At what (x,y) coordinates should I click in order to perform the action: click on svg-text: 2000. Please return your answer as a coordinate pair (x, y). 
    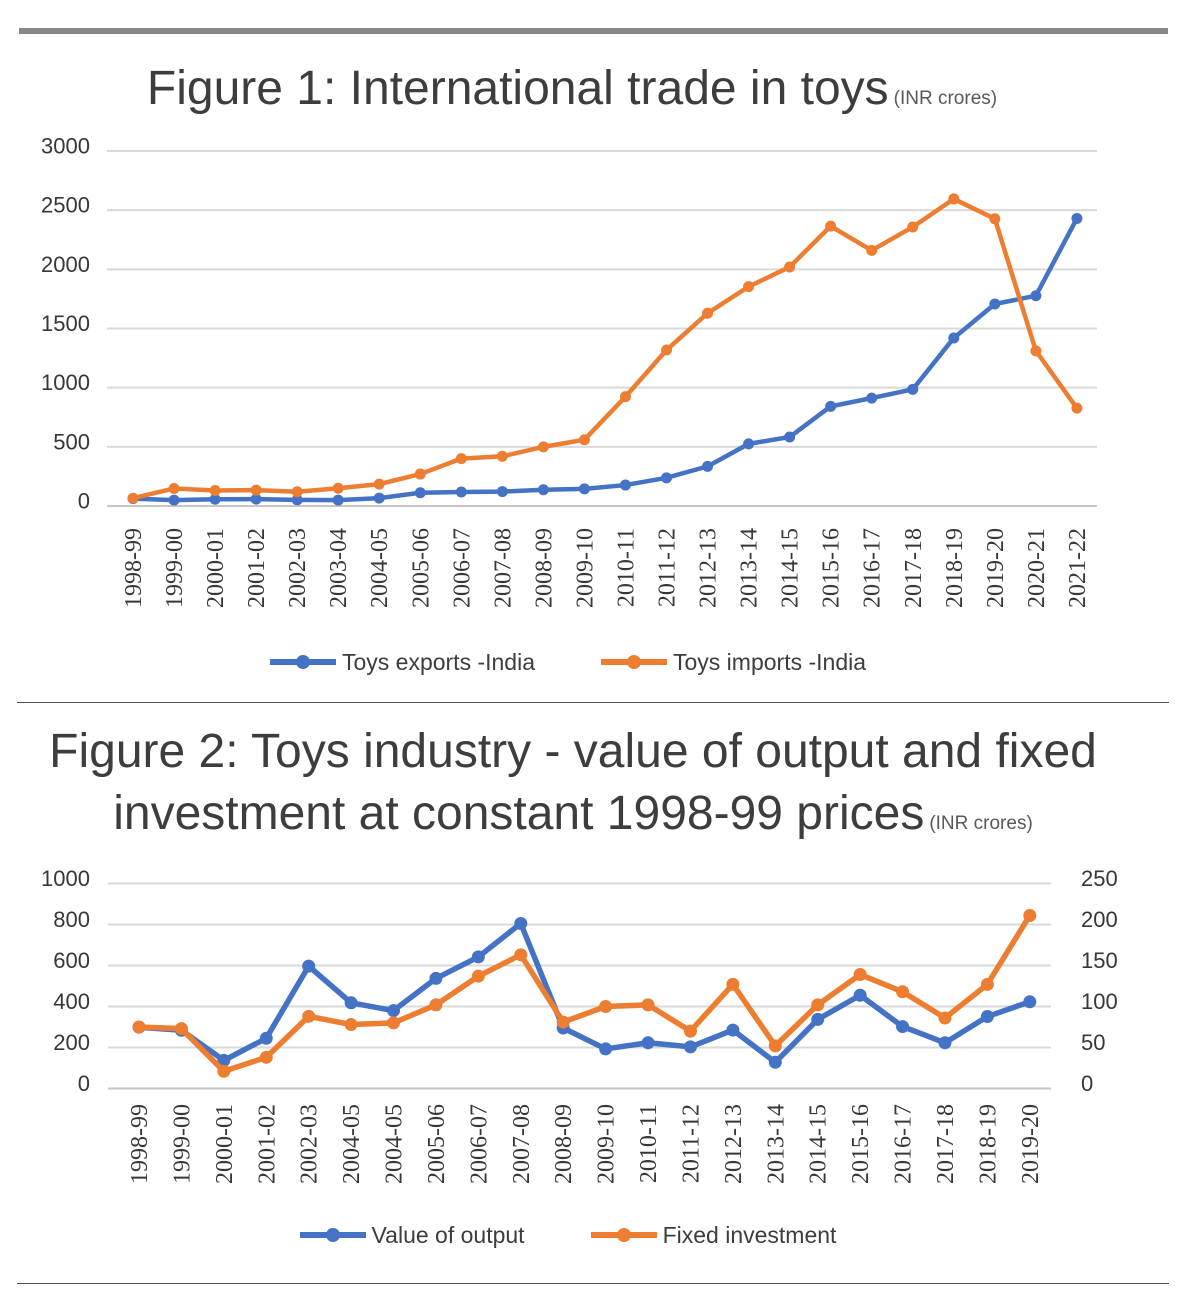
    Looking at the image, I should click on (65, 264).